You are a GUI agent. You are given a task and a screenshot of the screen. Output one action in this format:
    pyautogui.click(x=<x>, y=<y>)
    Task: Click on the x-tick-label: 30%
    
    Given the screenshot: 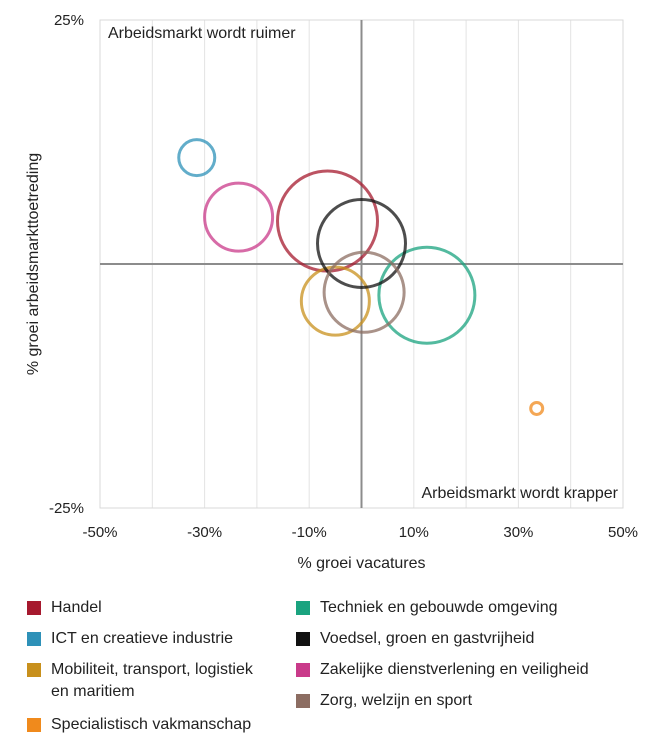 What is the action you would take?
    pyautogui.click(x=518, y=532)
    